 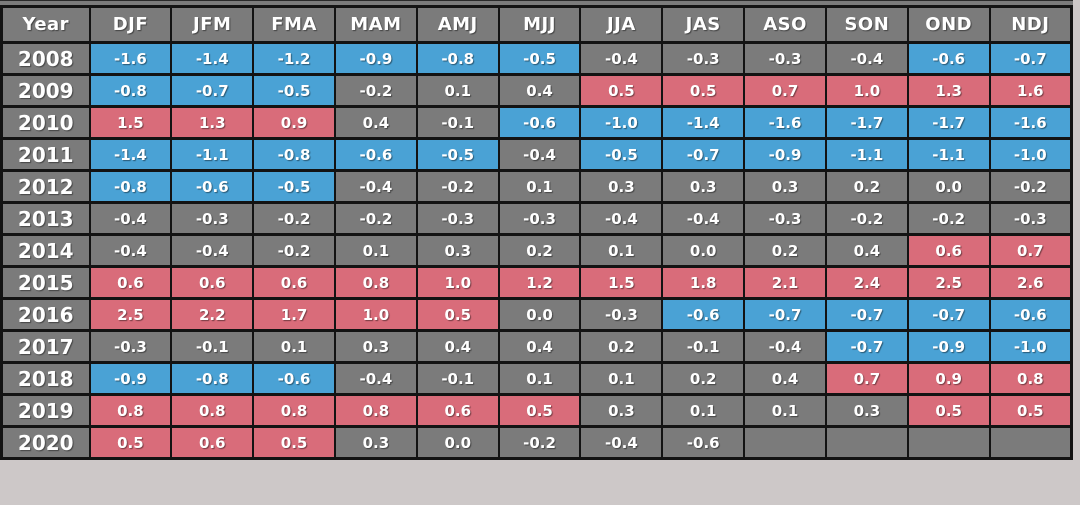 What do you see at coordinates (539, 314) in the screenshot?
I see `oni-value-cell: 0.0` at bounding box center [539, 314].